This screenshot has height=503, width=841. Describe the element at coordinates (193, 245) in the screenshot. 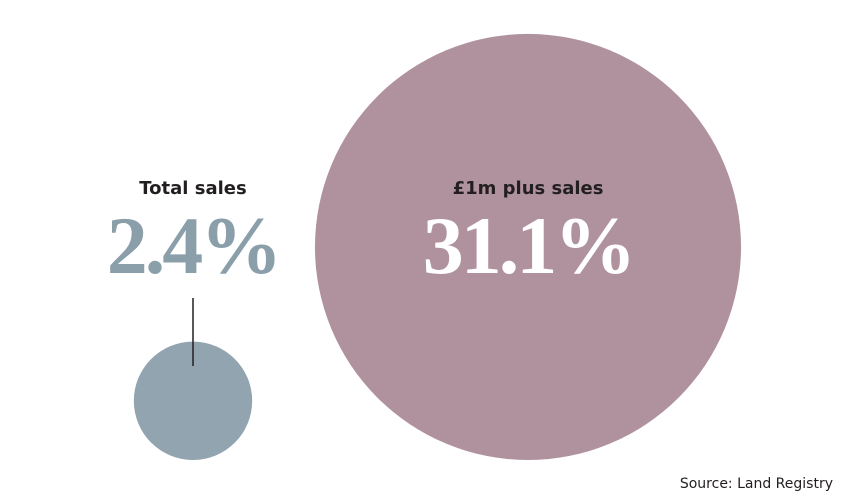

I see `value-label: 2.4%` at that location.